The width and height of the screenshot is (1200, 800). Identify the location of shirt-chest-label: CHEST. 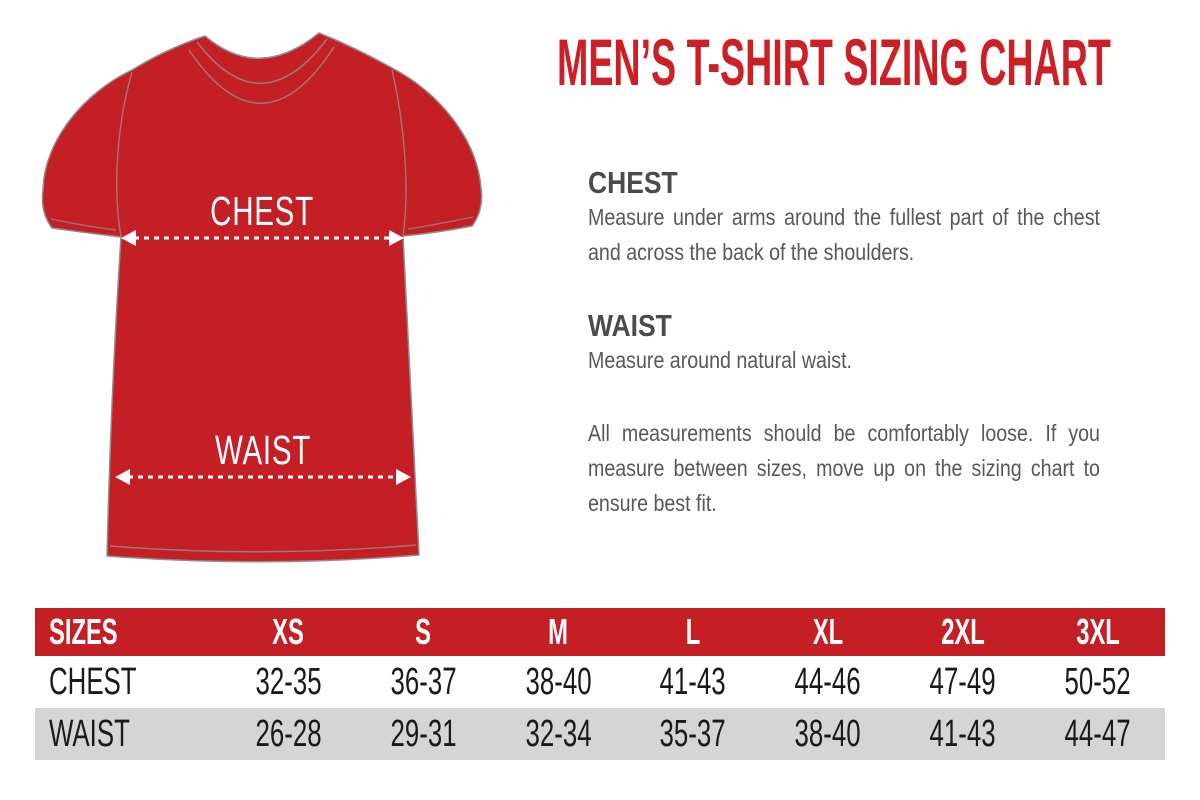
(262, 211).